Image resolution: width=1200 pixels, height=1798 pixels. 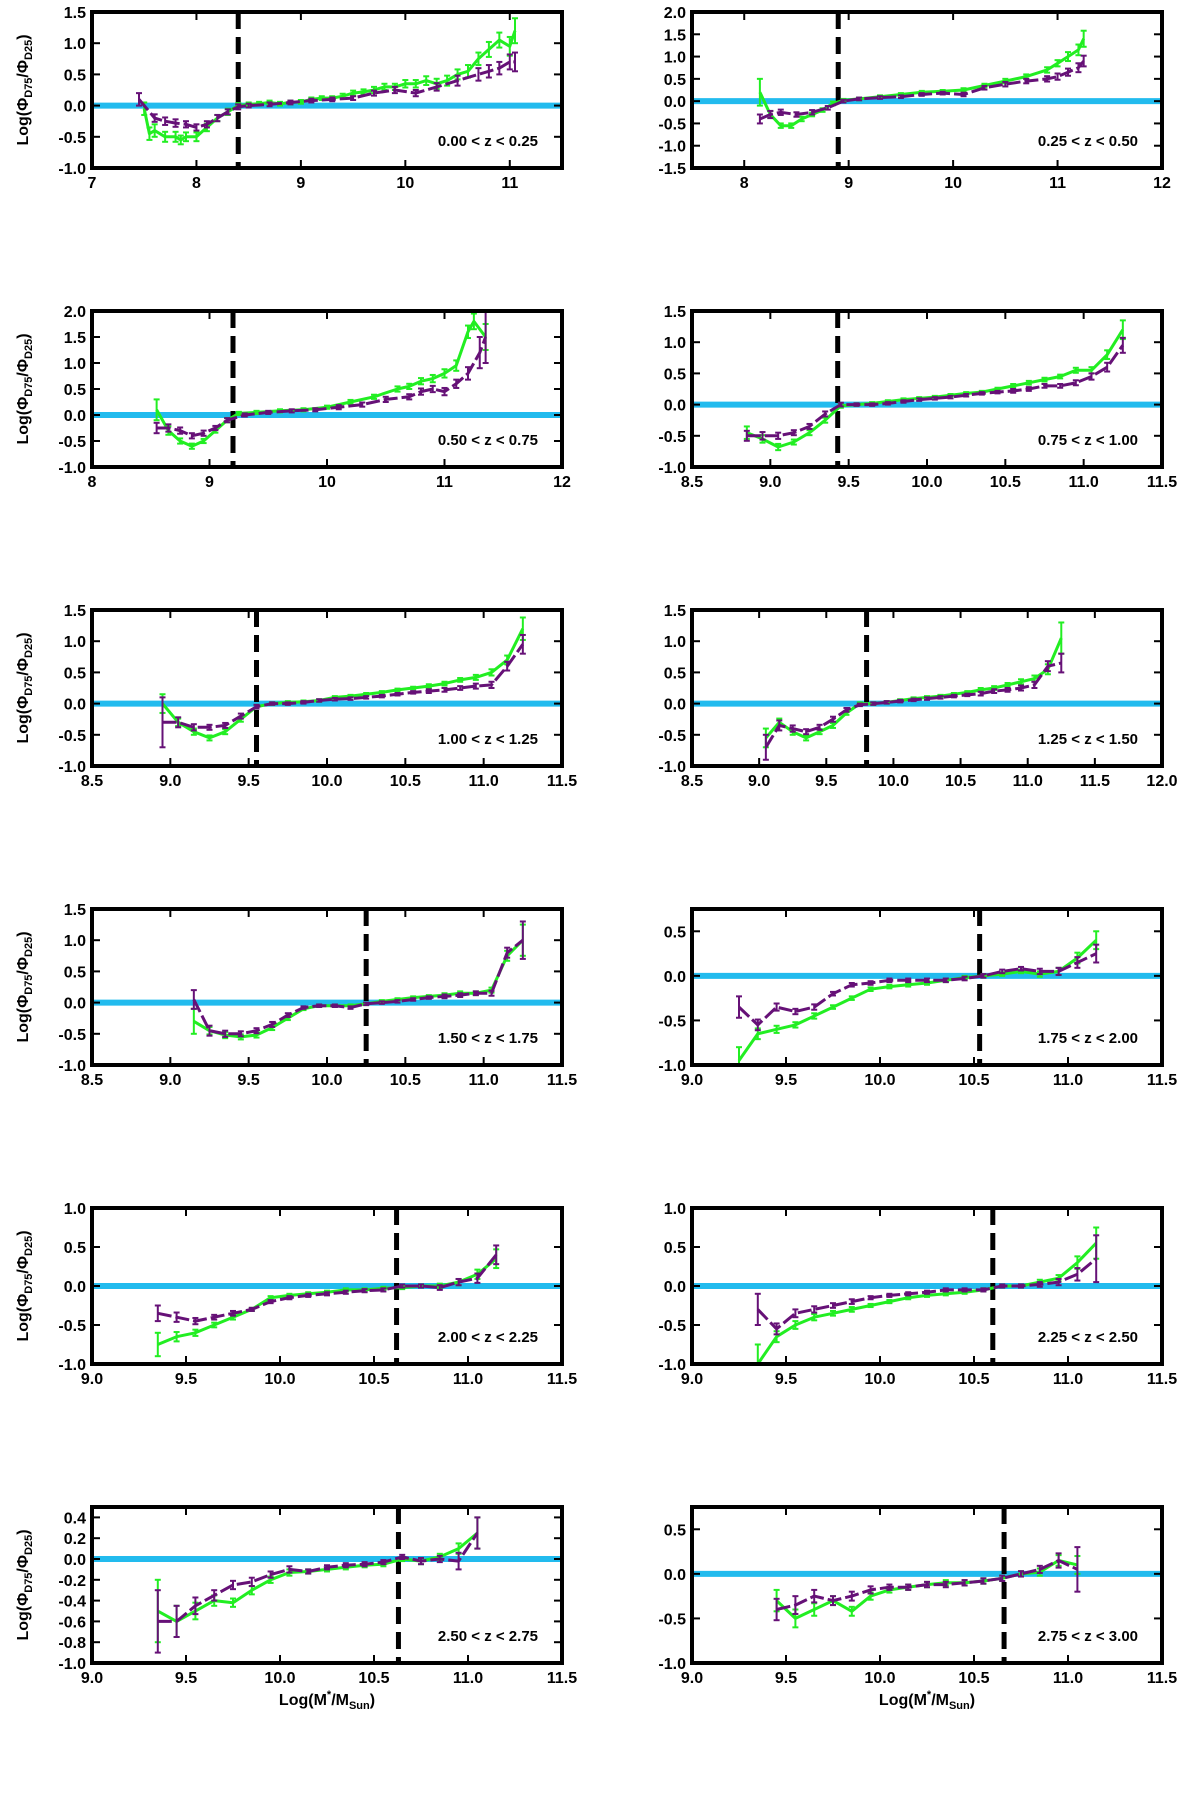 I want to click on x-tick-label: 10.0, so click(x=879, y=1379).